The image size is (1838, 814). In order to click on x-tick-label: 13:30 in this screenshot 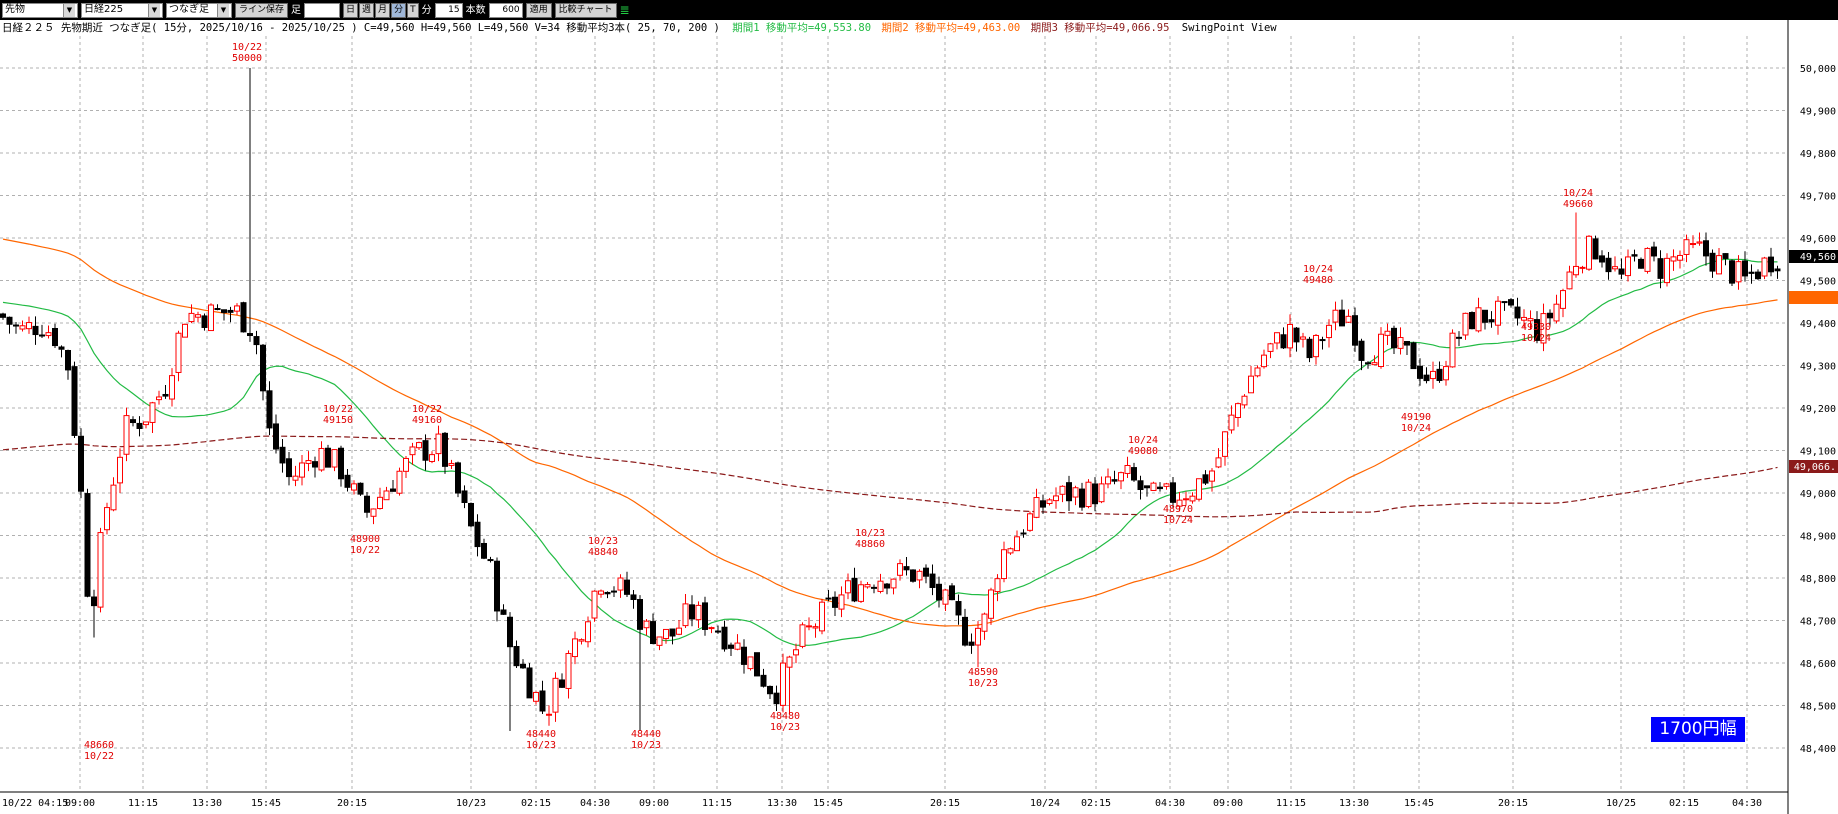, I will do `click(207, 803)`.